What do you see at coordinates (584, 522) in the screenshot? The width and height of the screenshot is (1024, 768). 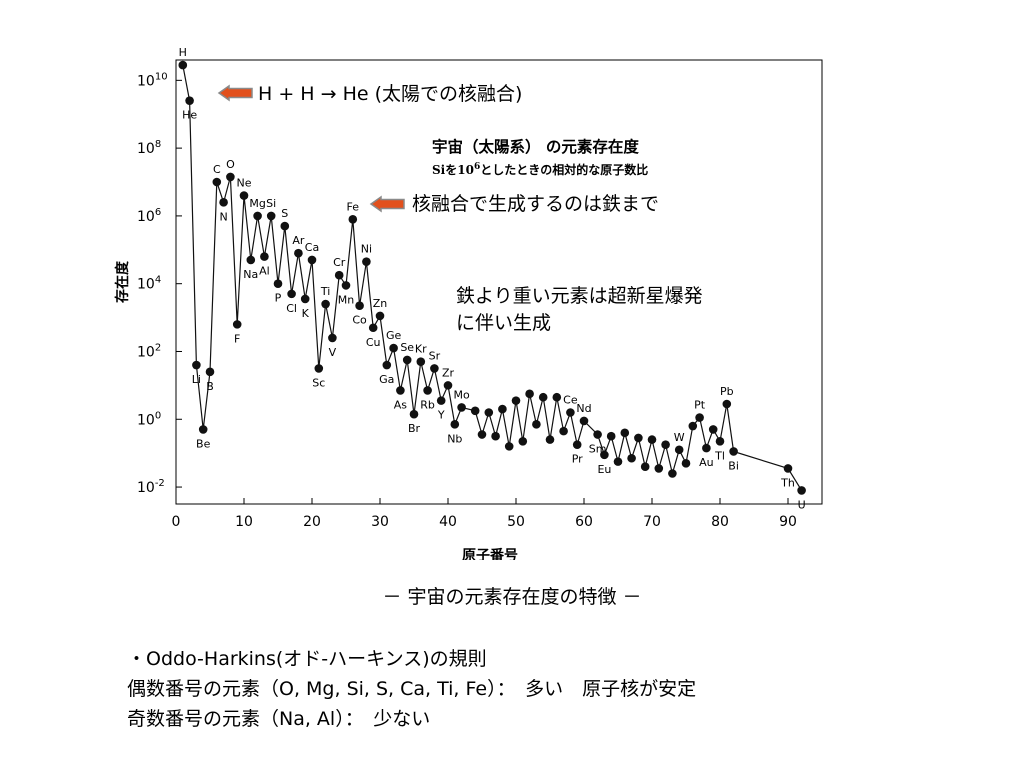 I see `x-tick-label: 60` at bounding box center [584, 522].